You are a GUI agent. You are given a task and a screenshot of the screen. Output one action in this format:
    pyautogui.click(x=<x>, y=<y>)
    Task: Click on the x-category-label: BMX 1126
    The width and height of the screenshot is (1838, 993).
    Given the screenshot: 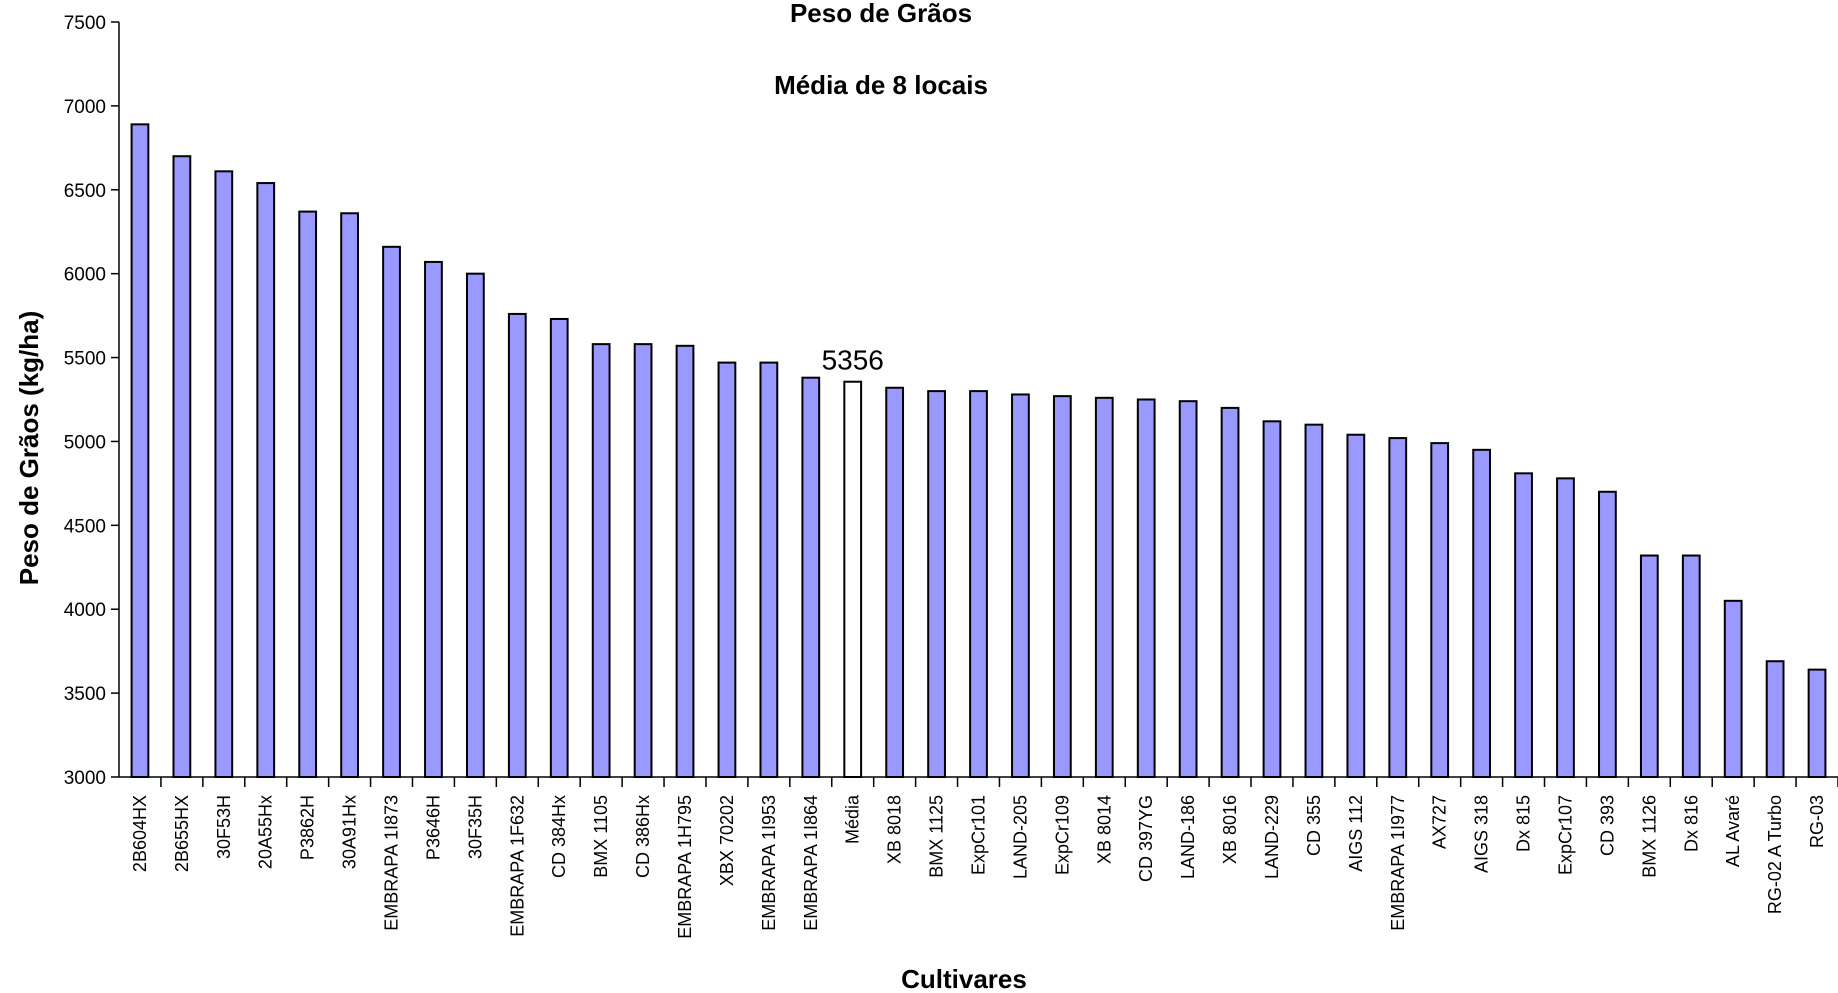 What is the action you would take?
    pyautogui.click(x=1649, y=836)
    